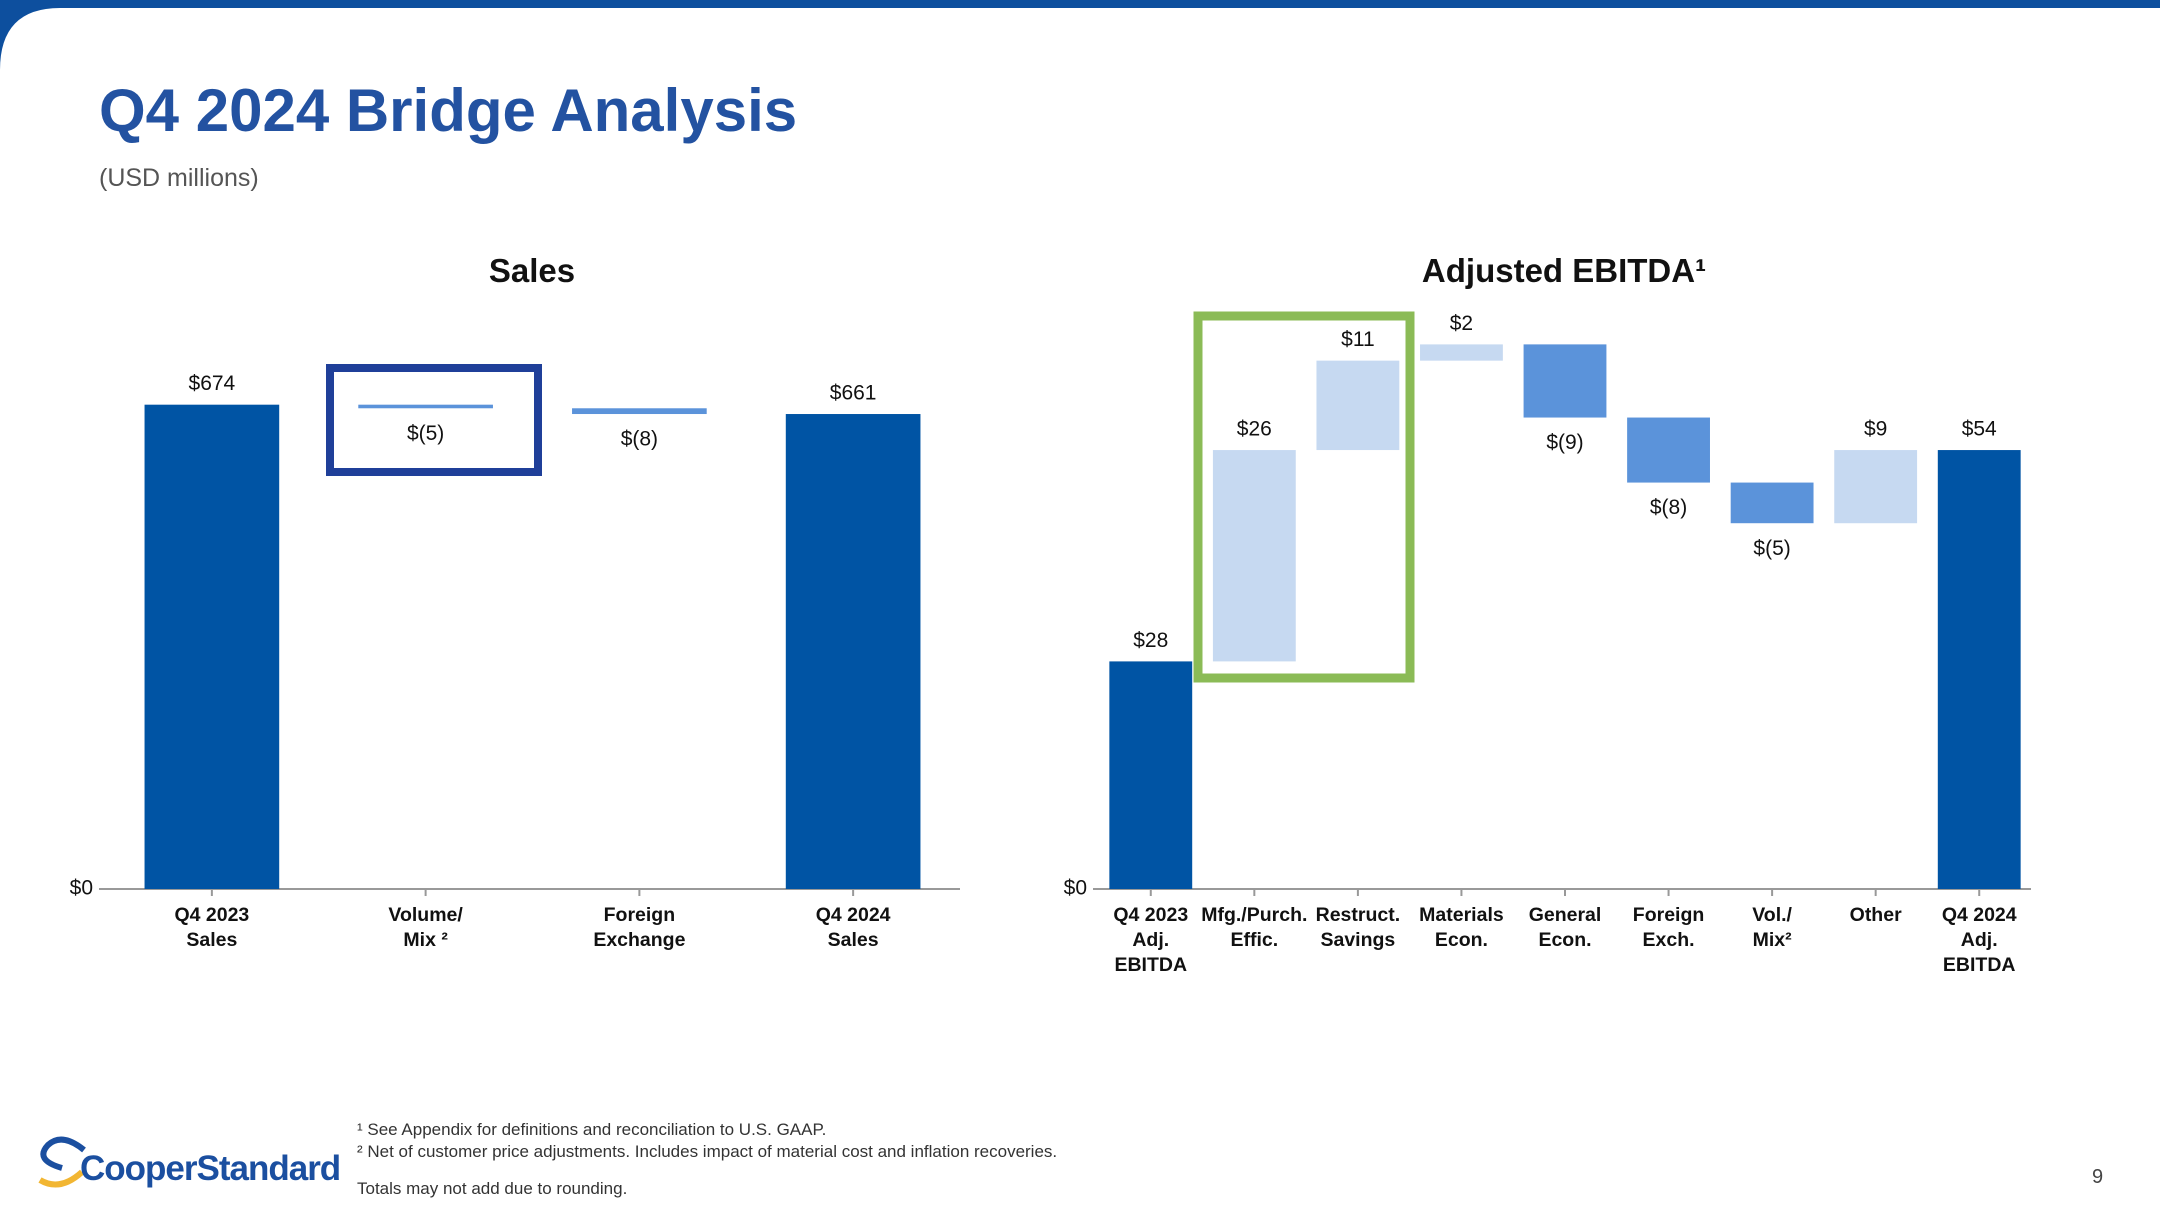  Describe the element at coordinates (212, 927) in the screenshot. I see `x-tick-label: Q4 2023 Sales` at that location.